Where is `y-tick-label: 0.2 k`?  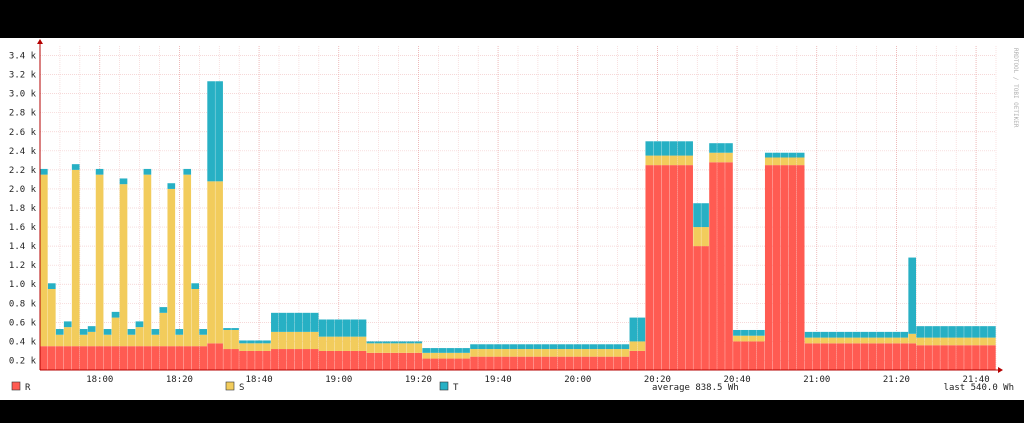
y-tick-label: 0.2 k is located at coordinates (23, 361).